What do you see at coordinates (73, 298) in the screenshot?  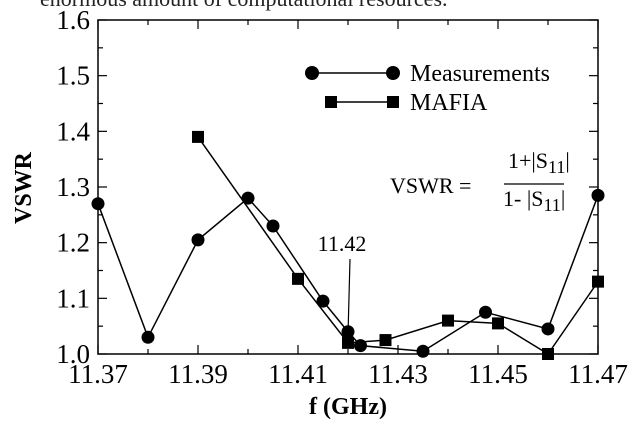 I see `y-tick-label: 1.1` at bounding box center [73, 298].